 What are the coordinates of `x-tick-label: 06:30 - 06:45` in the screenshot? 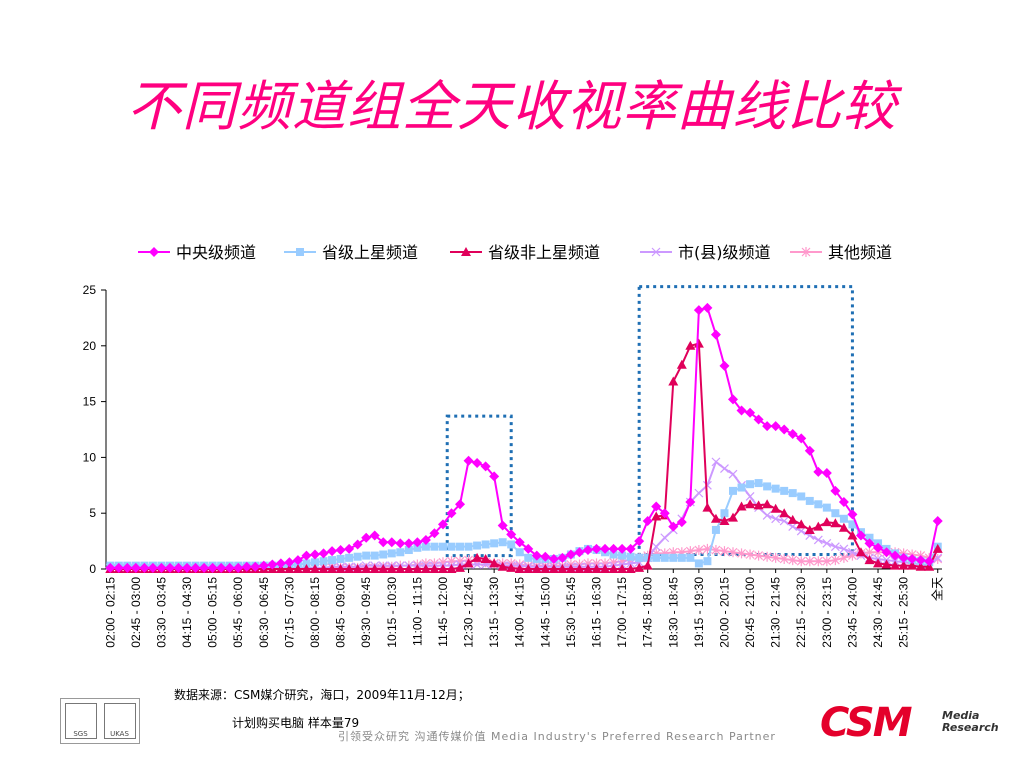 It's located at (264, 612).